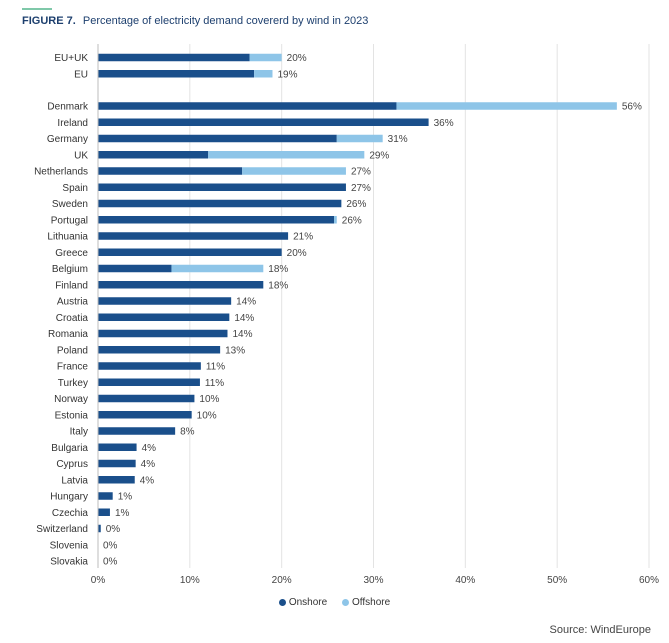 The image size is (669, 643). I want to click on x-tick-label: 20%, so click(282, 580).